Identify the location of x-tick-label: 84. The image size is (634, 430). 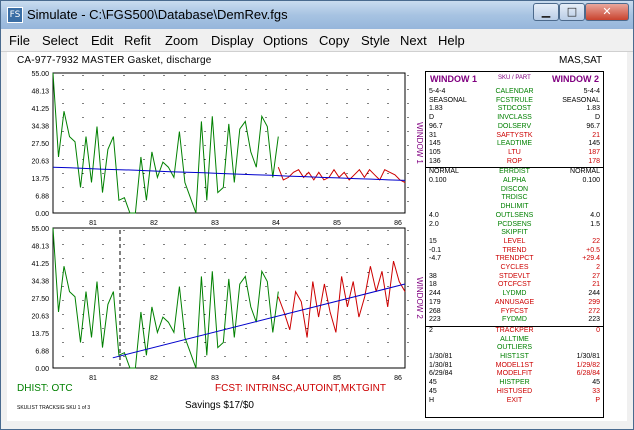
(276, 223).